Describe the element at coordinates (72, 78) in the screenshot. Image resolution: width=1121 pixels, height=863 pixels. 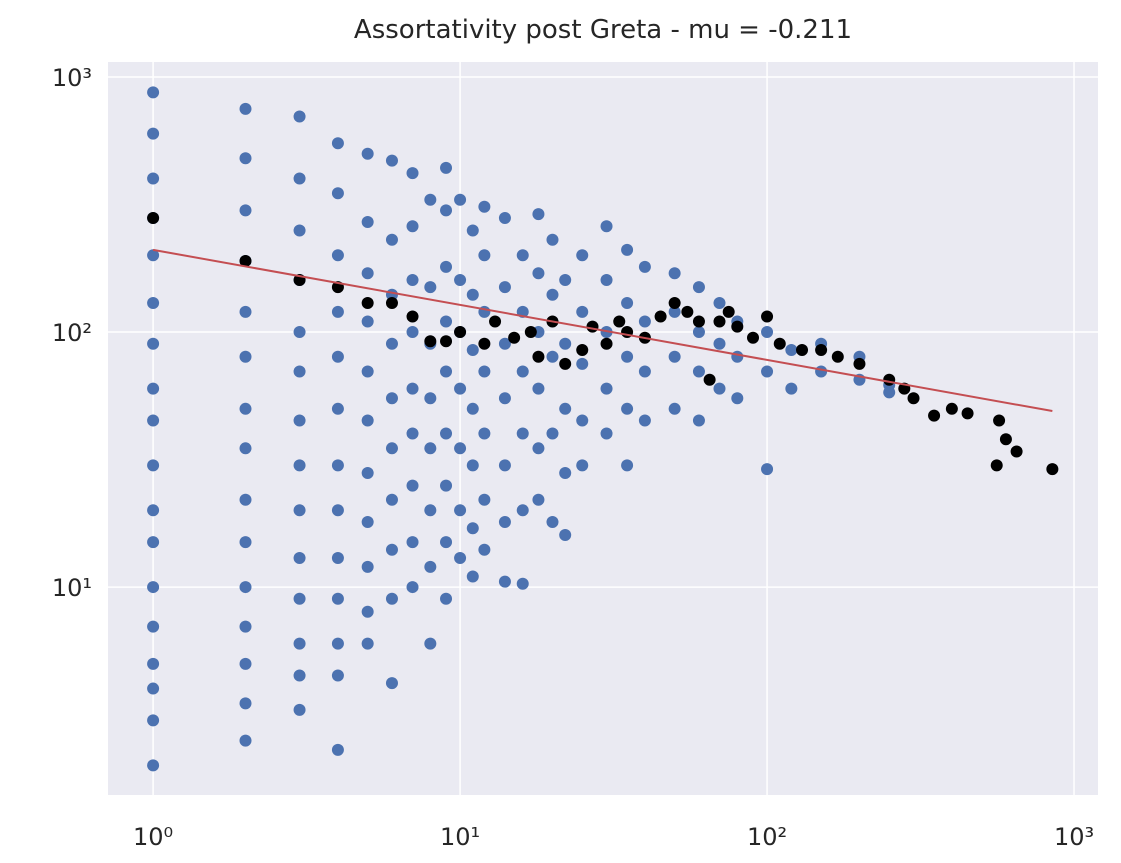
I see `y-tick-label: 10³` at that location.